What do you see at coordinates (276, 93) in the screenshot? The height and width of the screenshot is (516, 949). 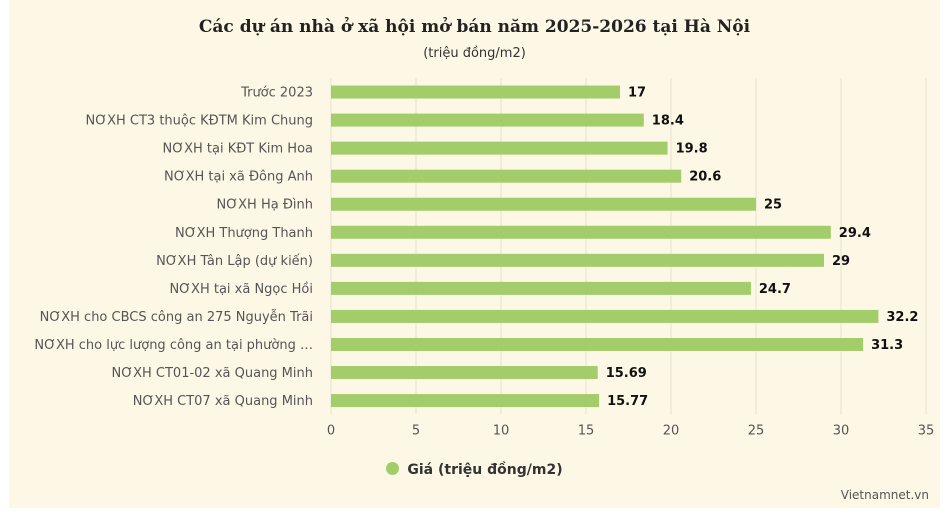 I see `category-label: Trước 2023` at bounding box center [276, 93].